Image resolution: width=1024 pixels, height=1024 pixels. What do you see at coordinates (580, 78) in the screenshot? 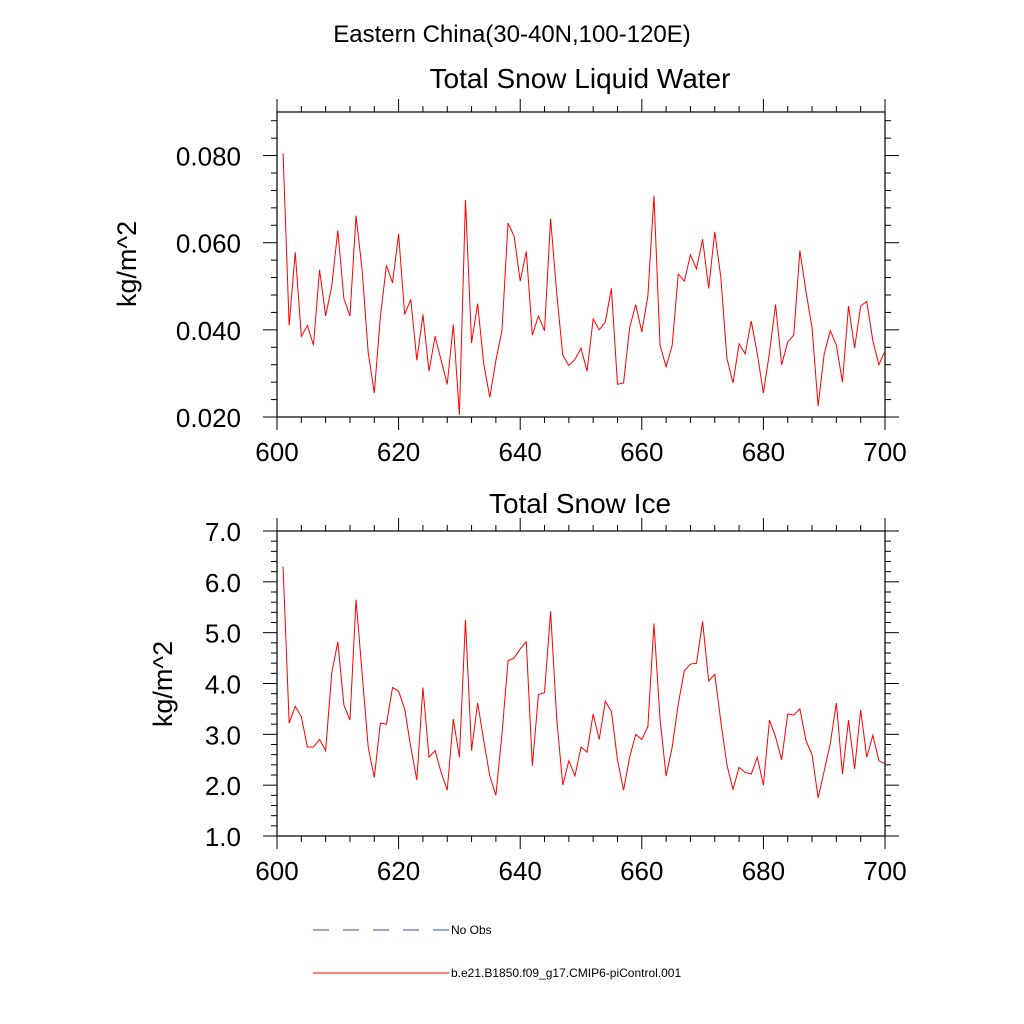
I see `chart-title: Total Snow Liquid Water` at bounding box center [580, 78].